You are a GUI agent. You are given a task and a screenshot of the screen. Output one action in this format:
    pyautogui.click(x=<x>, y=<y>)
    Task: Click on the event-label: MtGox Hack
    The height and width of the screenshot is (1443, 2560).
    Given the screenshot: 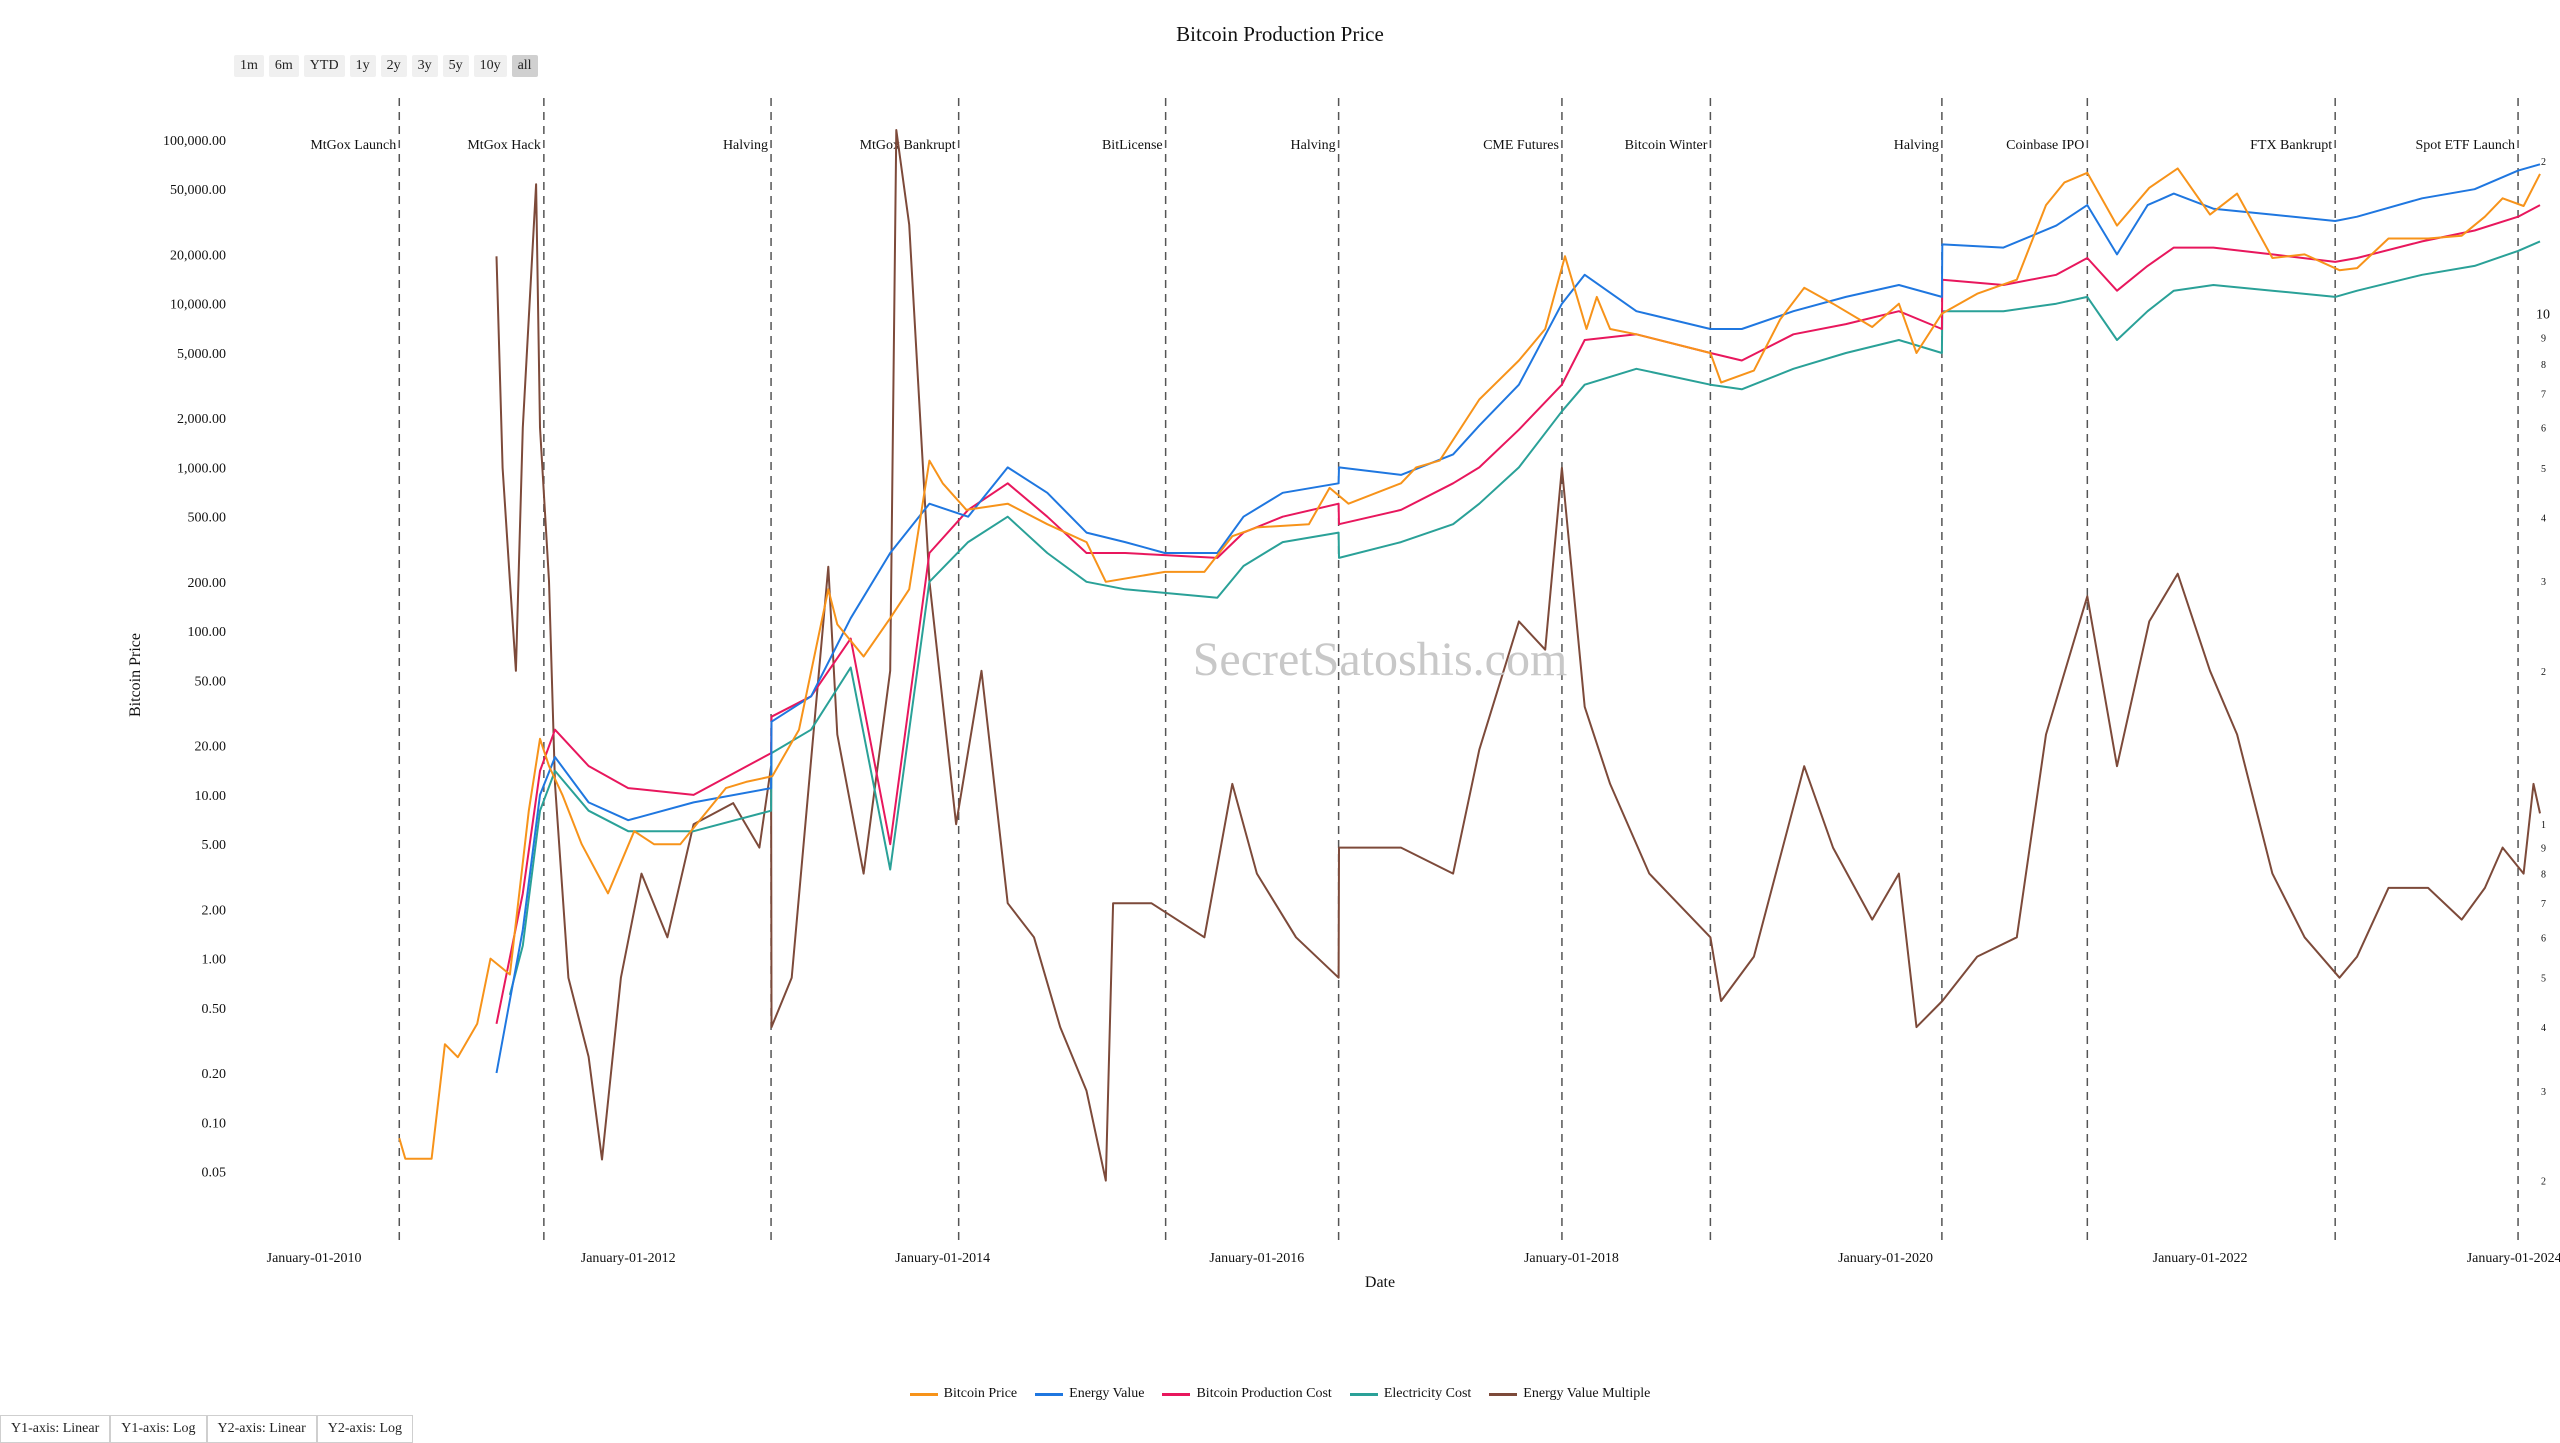 What is the action you would take?
    pyautogui.click(x=504, y=145)
    